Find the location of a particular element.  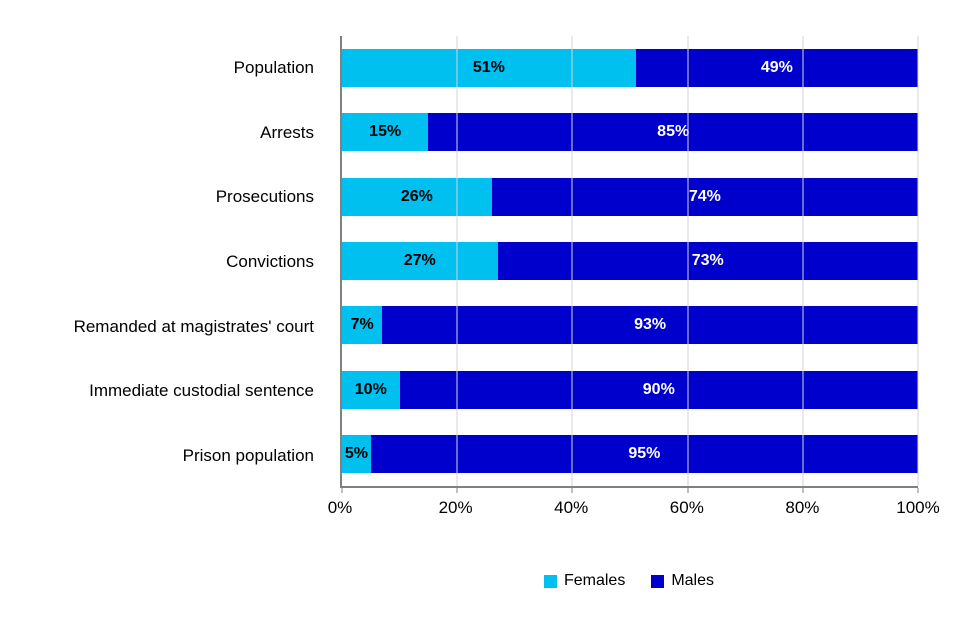

bar-value-label: 51% is located at coordinates (488, 68).